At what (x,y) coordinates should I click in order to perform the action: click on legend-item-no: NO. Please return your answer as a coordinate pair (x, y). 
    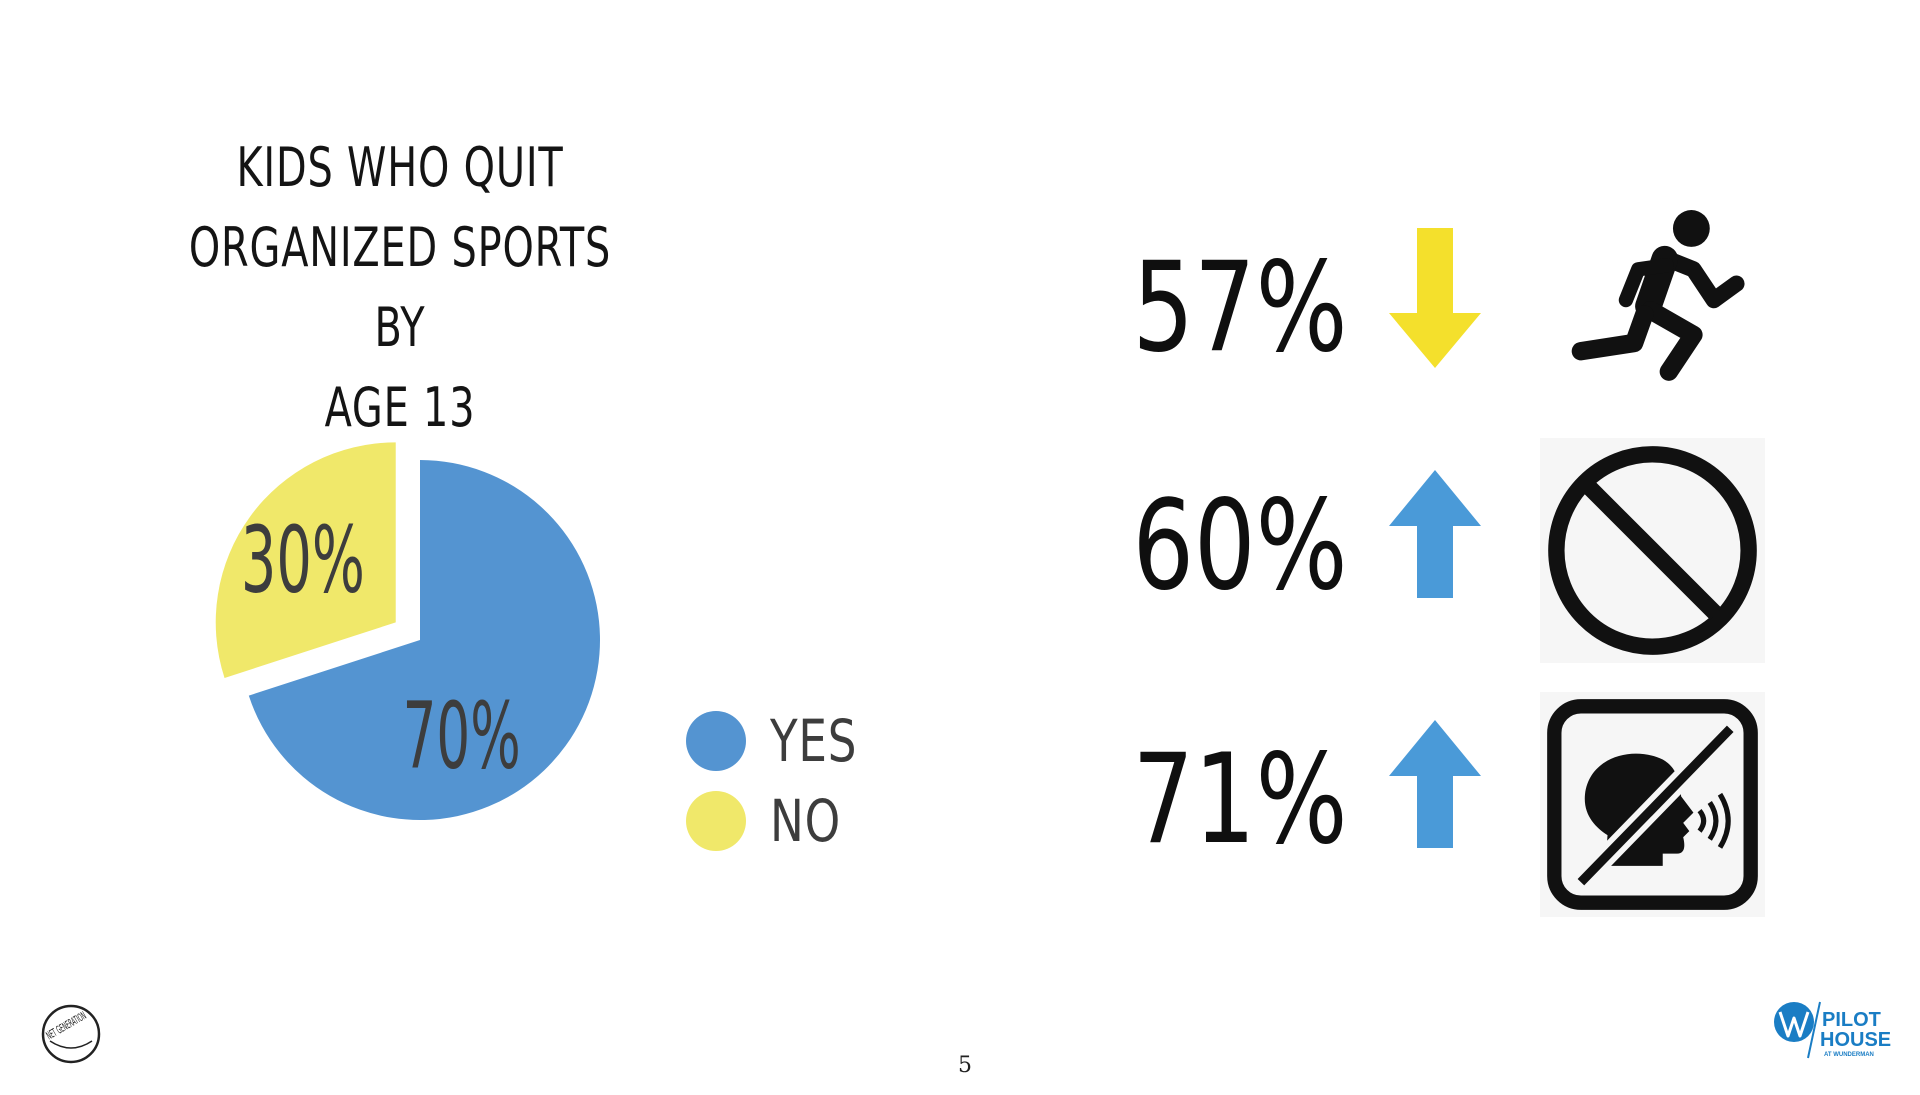
    Looking at the image, I should click on (773, 821).